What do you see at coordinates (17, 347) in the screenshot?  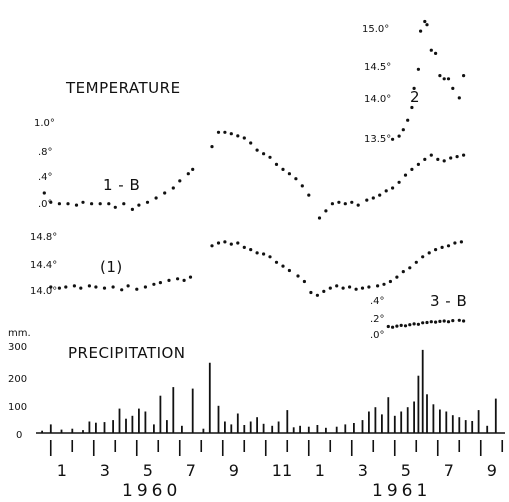 I see `ytick-300: 300` at bounding box center [17, 347].